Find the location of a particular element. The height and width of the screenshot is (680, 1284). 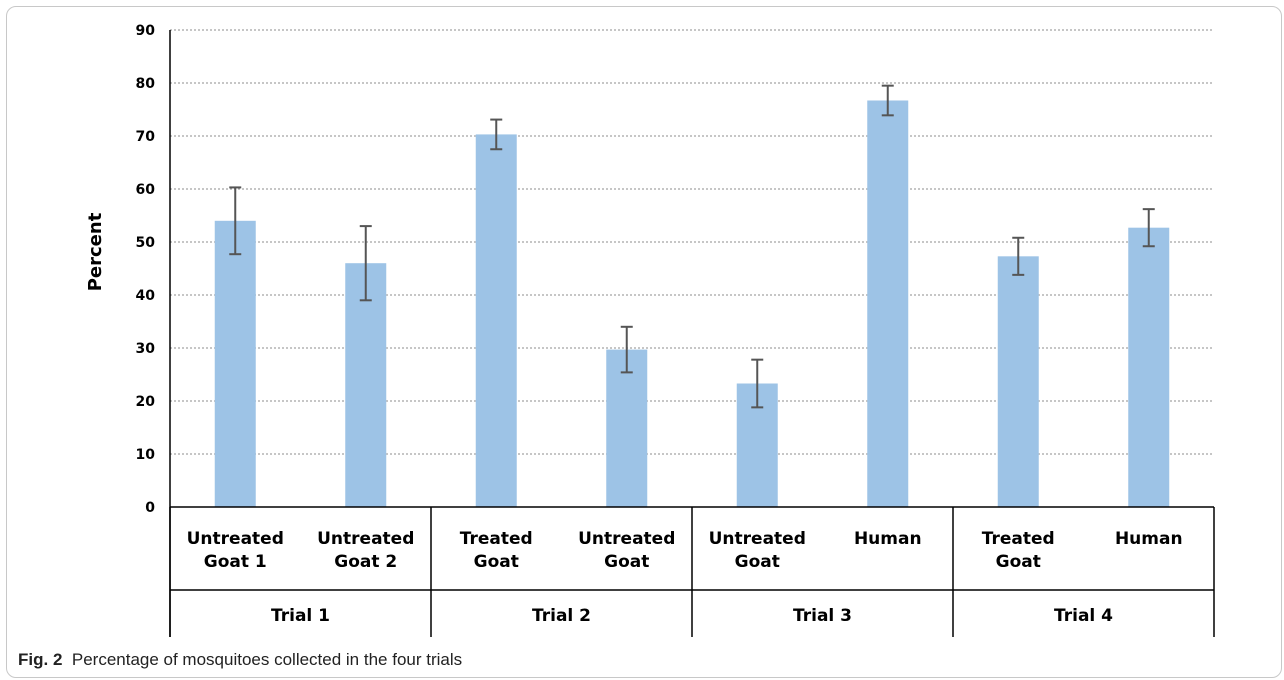

y-axis-title: Percent is located at coordinates (95, 251).